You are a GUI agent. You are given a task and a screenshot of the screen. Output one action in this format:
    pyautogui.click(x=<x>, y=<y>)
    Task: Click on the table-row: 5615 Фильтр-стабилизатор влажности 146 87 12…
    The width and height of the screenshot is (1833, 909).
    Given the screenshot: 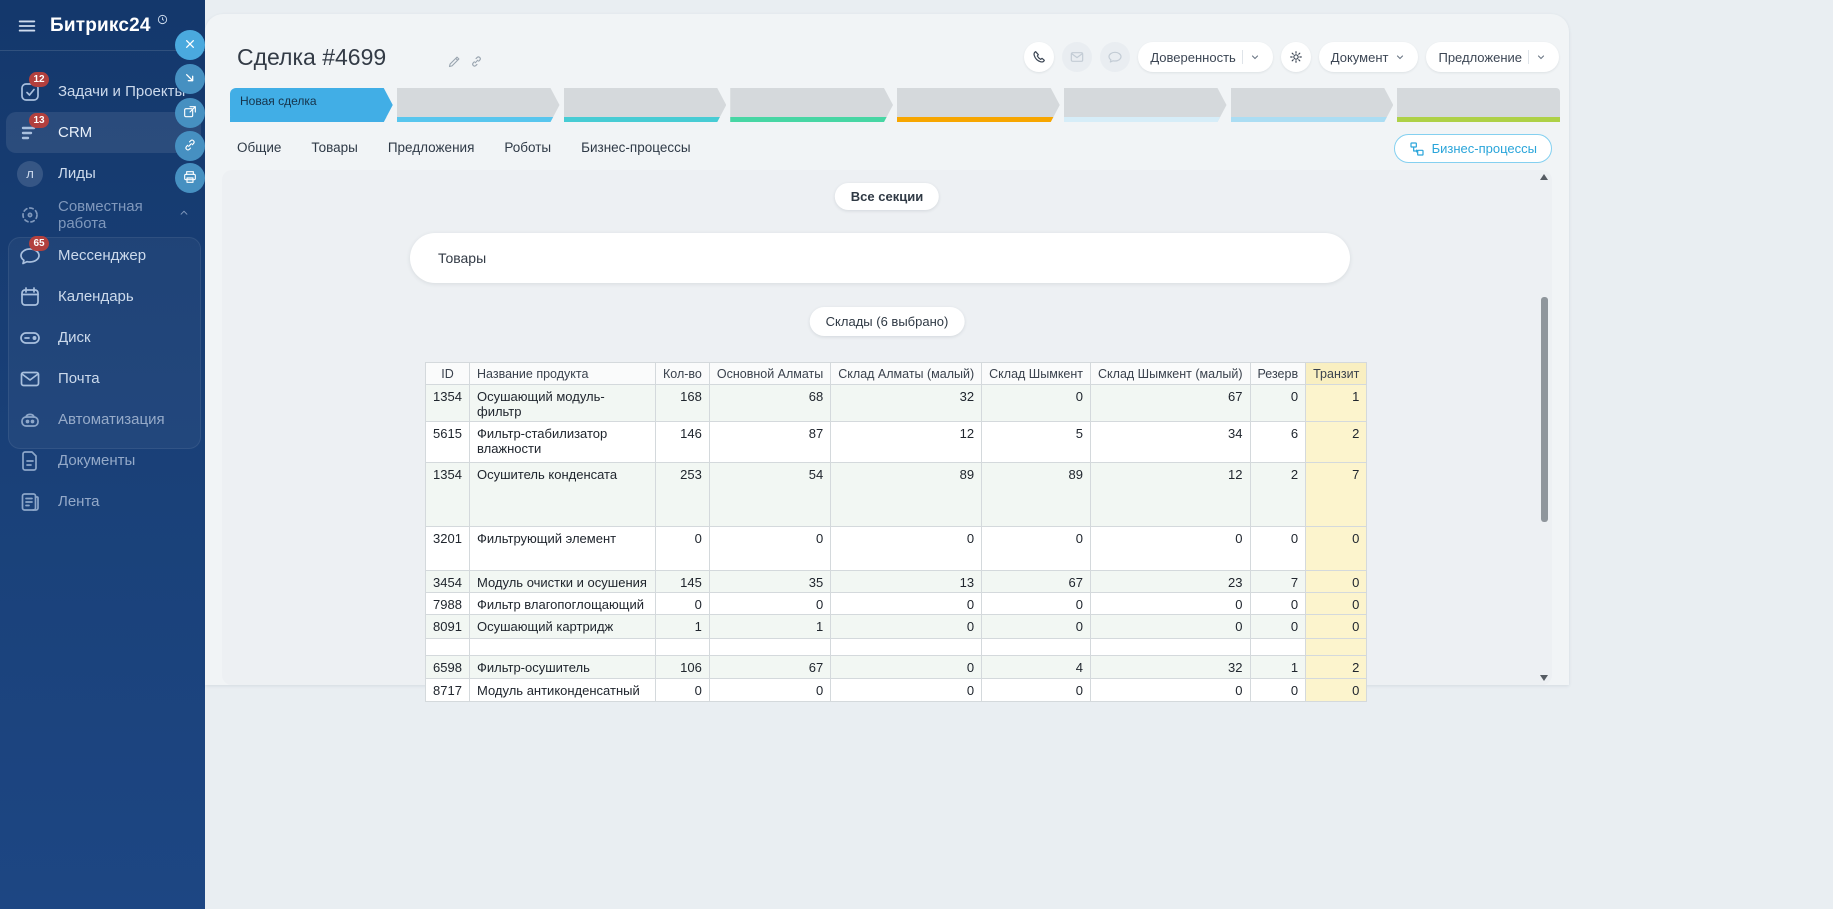 What is the action you would take?
    pyautogui.click(x=896, y=442)
    